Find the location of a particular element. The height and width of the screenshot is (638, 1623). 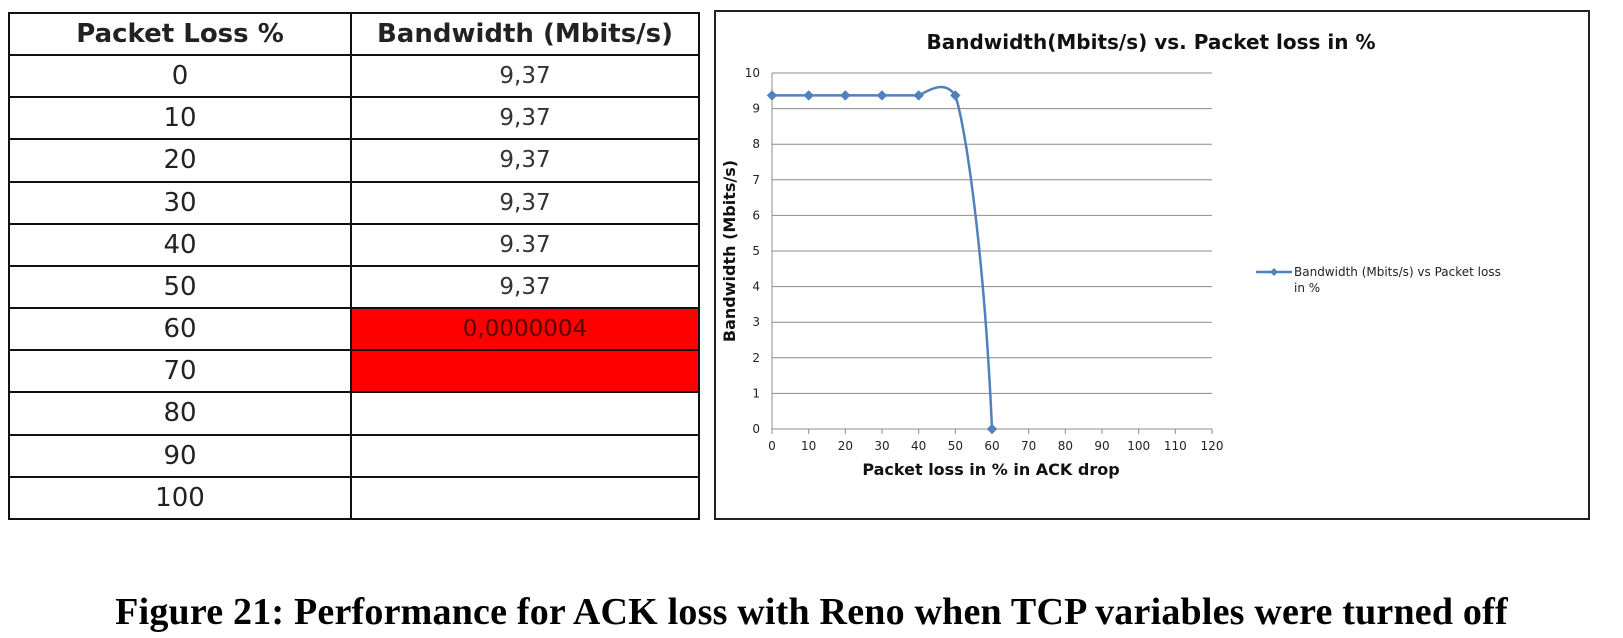

x-axis-label: Packet loss in % in ACK drop is located at coordinates (990, 469).